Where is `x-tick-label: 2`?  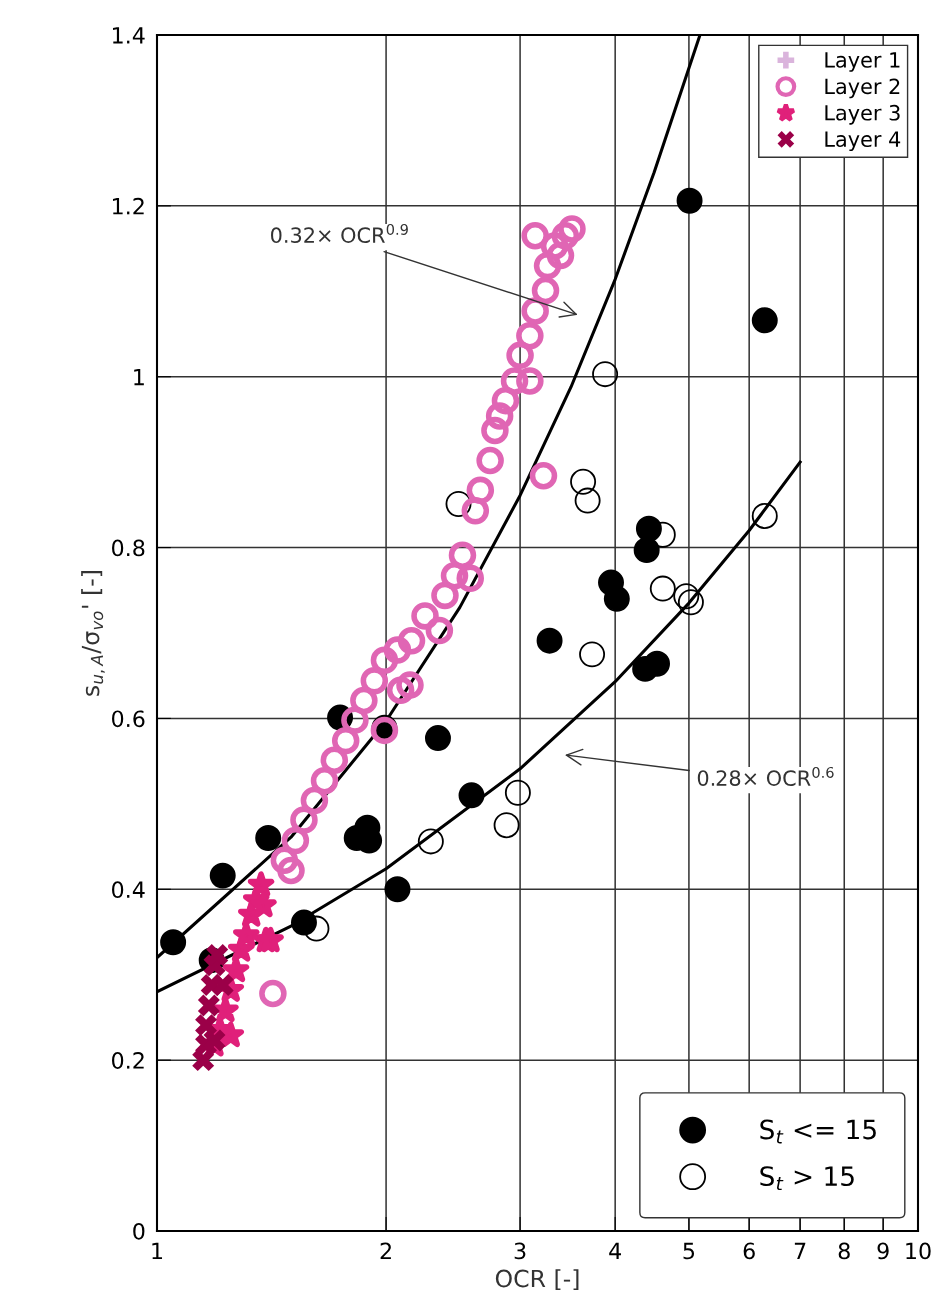 x-tick-label: 2 is located at coordinates (385, 1250).